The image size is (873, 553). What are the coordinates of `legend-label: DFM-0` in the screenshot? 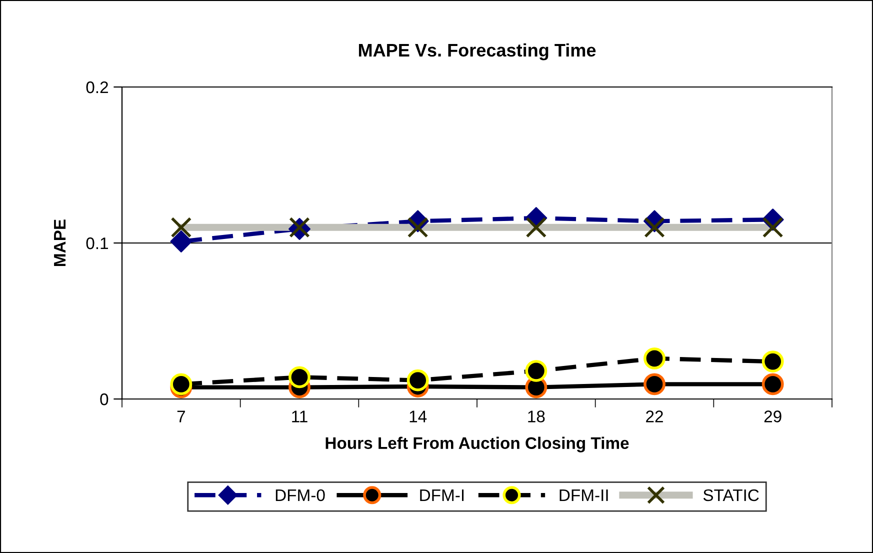 It's located at (300, 495).